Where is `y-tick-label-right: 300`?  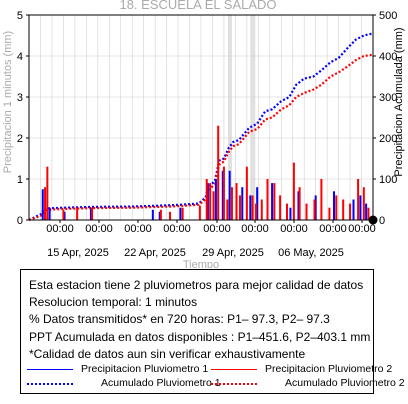 y-tick-label-right: 300 is located at coordinates (388, 98).